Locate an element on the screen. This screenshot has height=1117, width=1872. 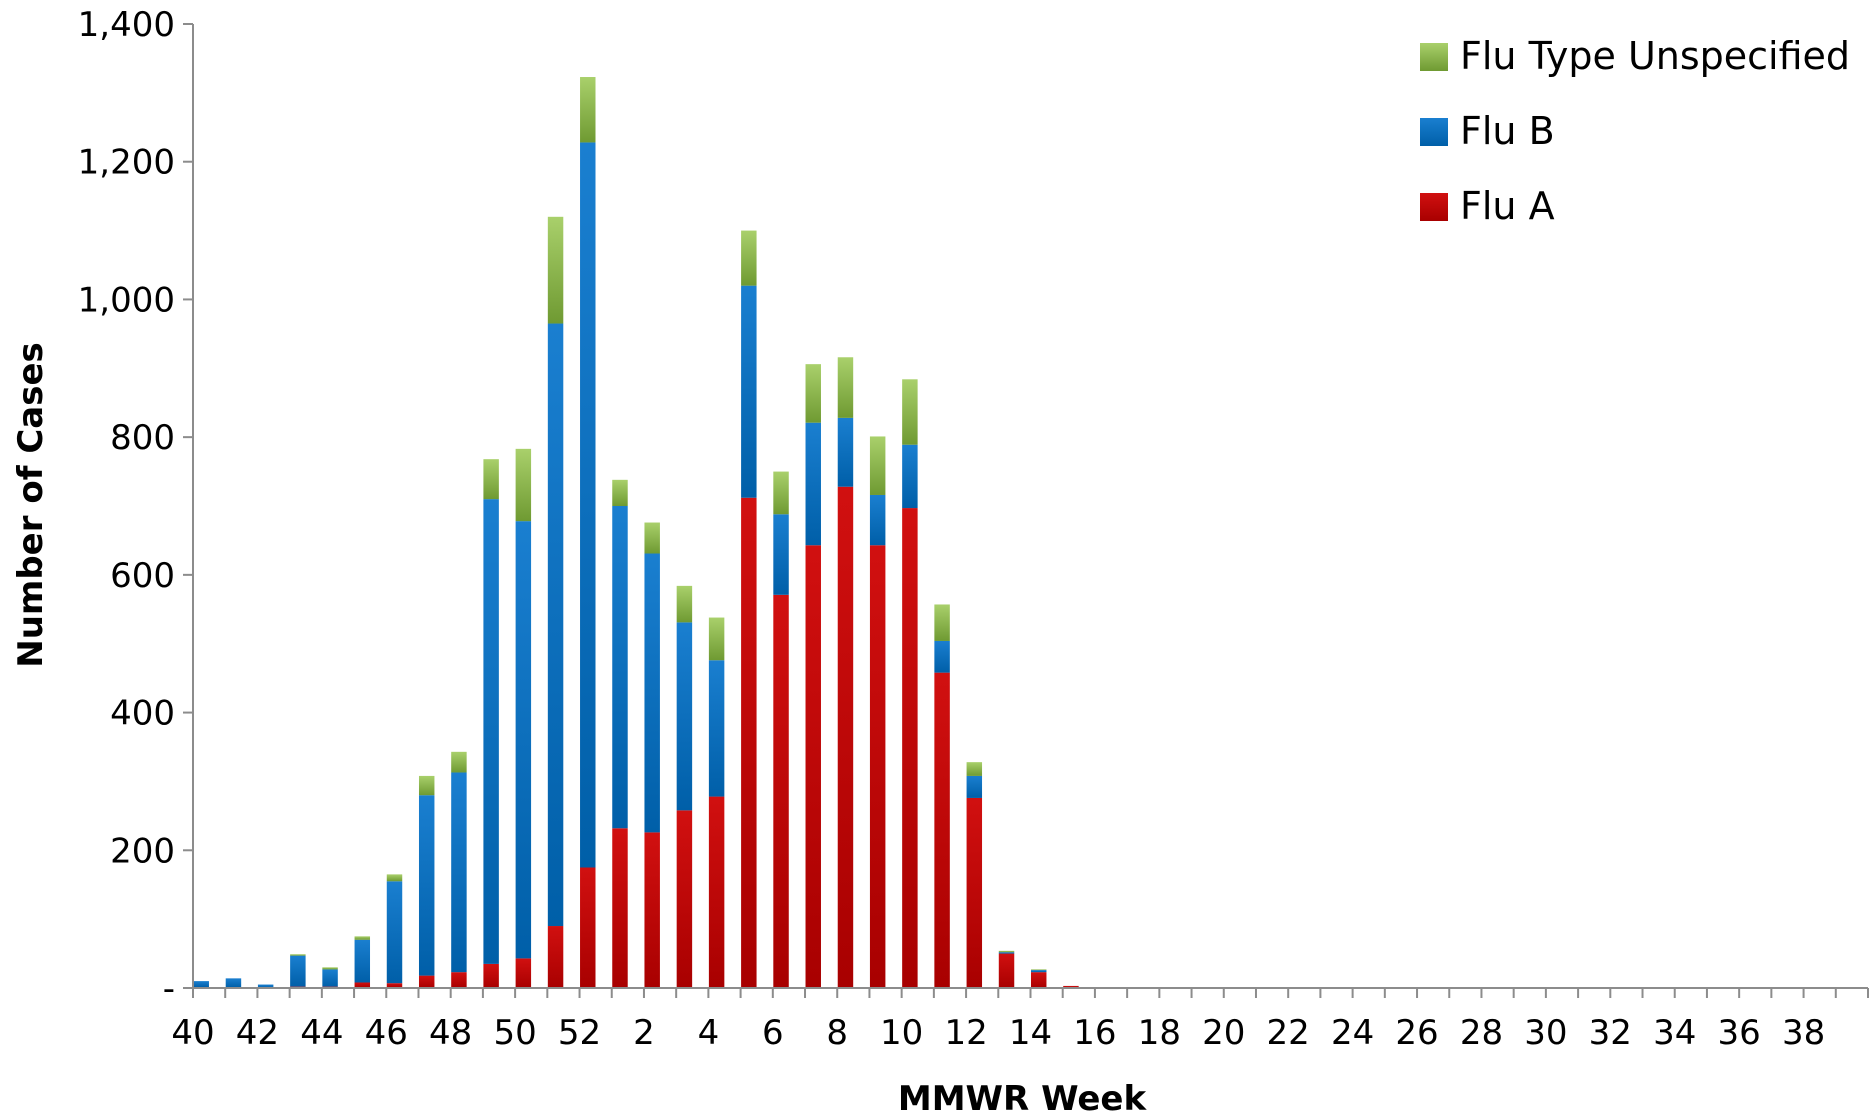
y-tick-label: 1,400 is located at coordinates (126, 25).